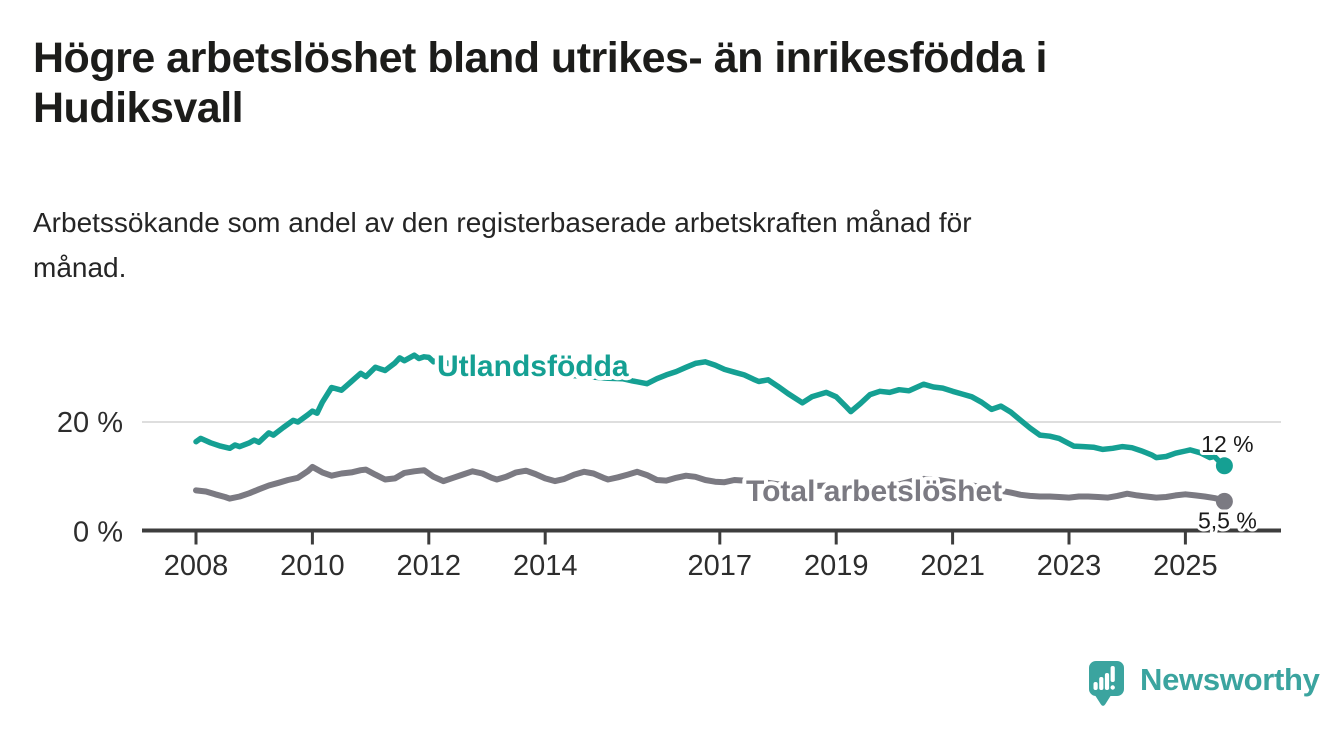 This screenshot has height=734, width=1340. What do you see at coordinates (429, 566) in the screenshot?
I see `x-tick-label-2012: 2012` at bounding box center [429, 566].